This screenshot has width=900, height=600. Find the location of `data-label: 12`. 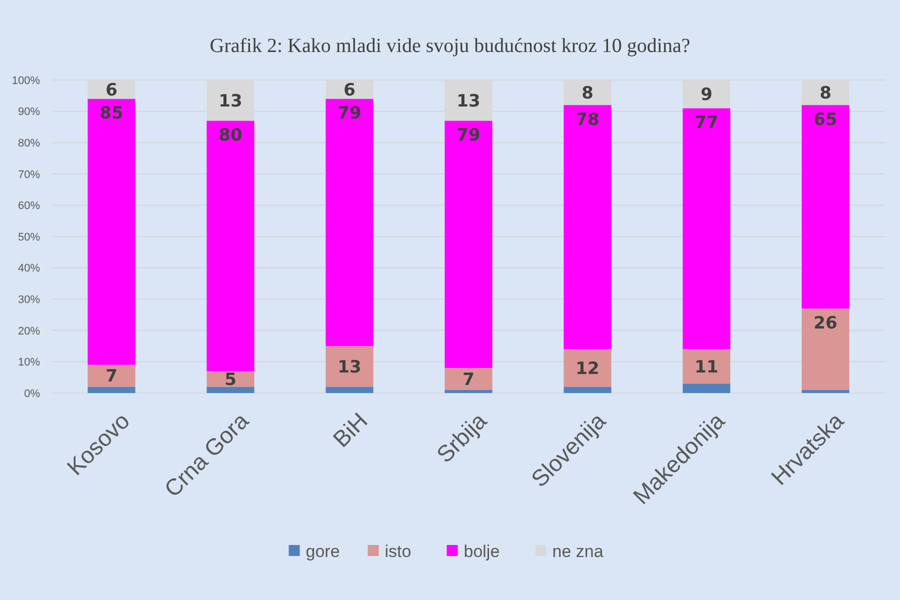

data-label: 12 is located at coordinates (588, 368).